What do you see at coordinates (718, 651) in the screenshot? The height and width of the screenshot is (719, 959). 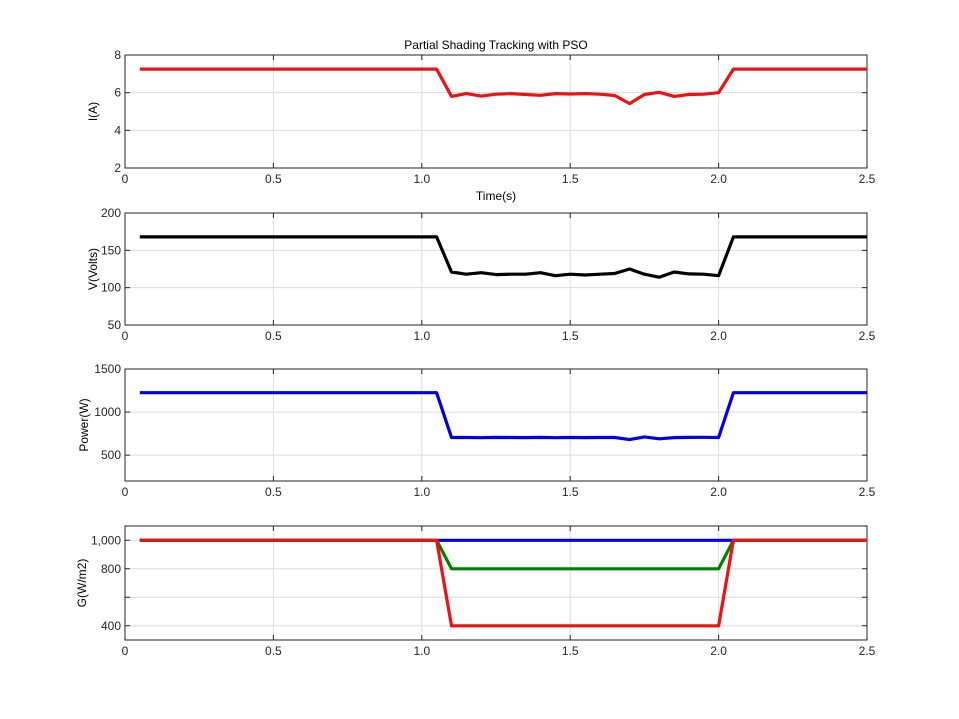 I see `irradiance-xtick-label-4: 2.0` at bounding box center [718, 651].